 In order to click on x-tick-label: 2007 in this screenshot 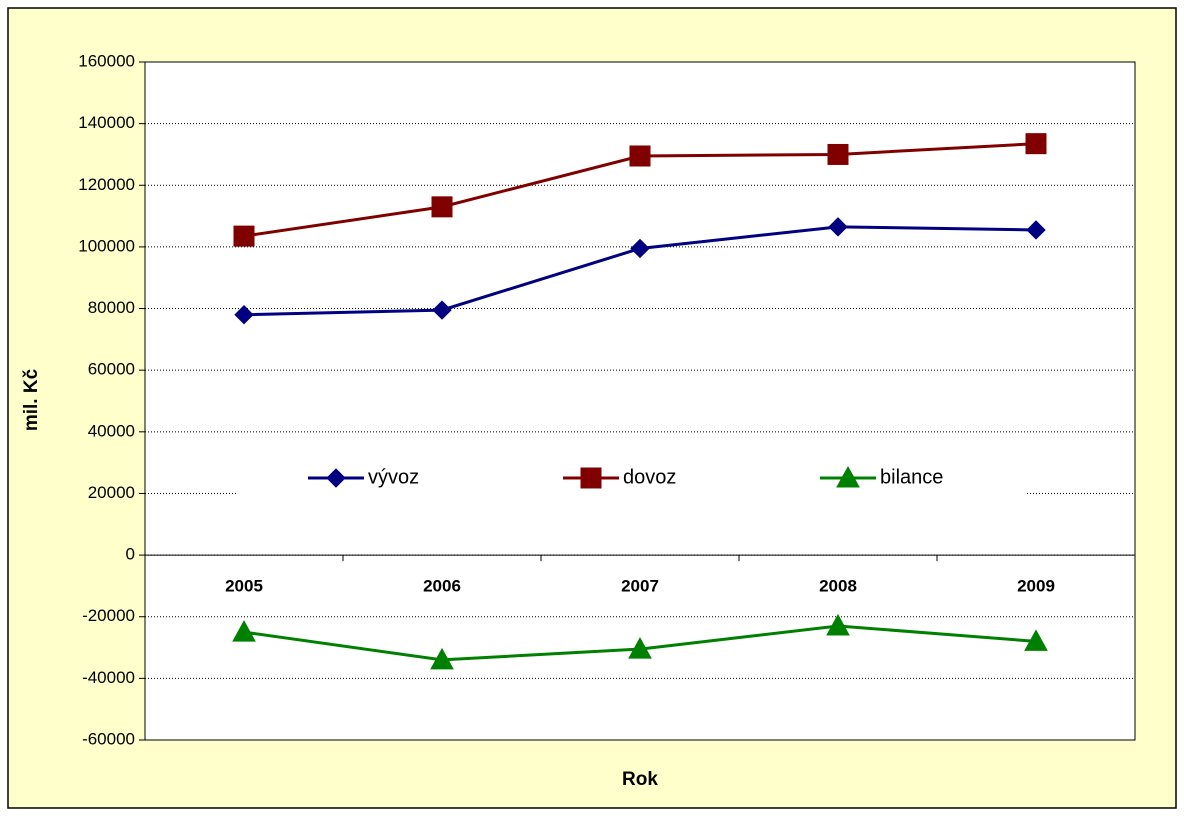, I will do `click(640, 586)`.